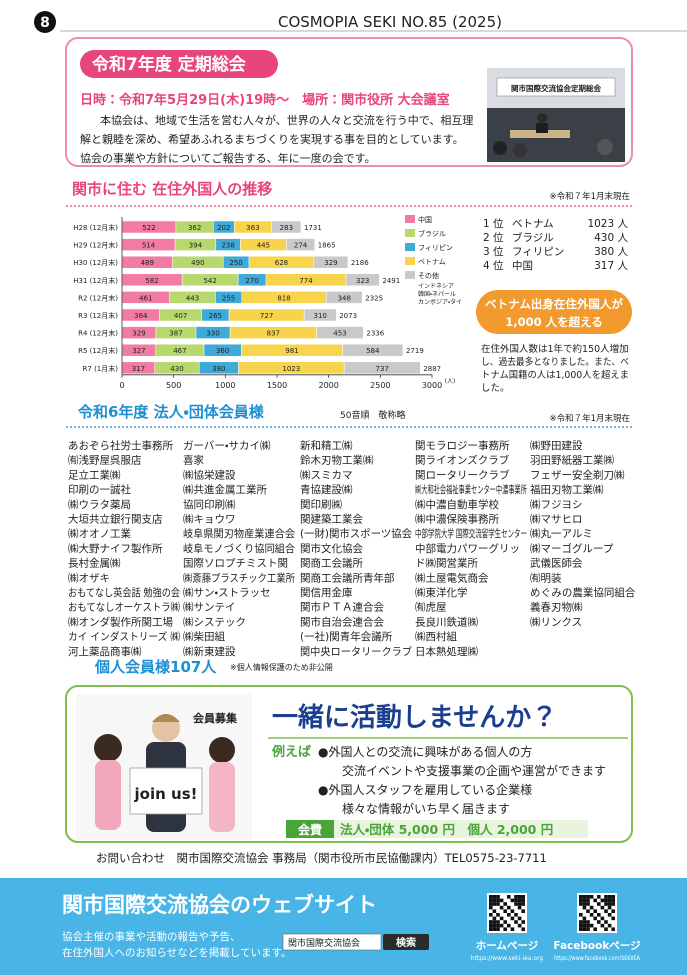  I want to click on search-box, so click(332, 942).